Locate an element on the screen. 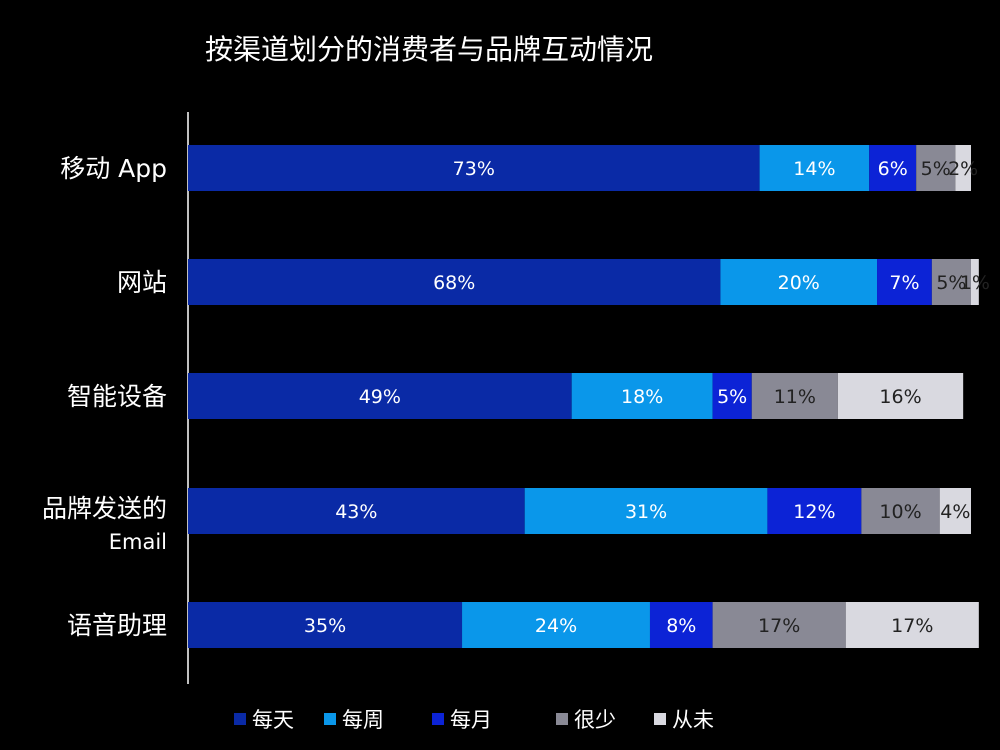  data-label: 1% is located at coordinates (975, 283).